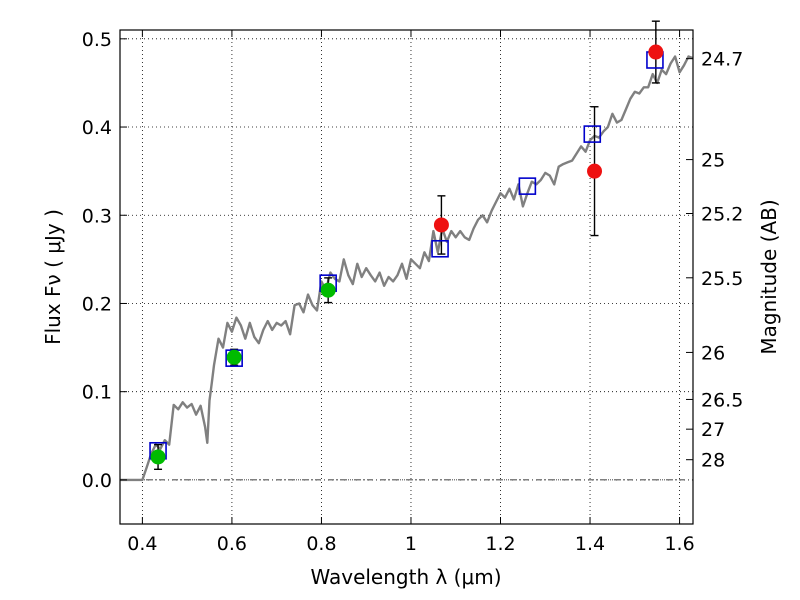 This screenshot has width=800, height=600. What do you see at coordinates (142, 544) in the screenshot?
I see `x-tick-label: 0.4` at bounding box center [142, 544].